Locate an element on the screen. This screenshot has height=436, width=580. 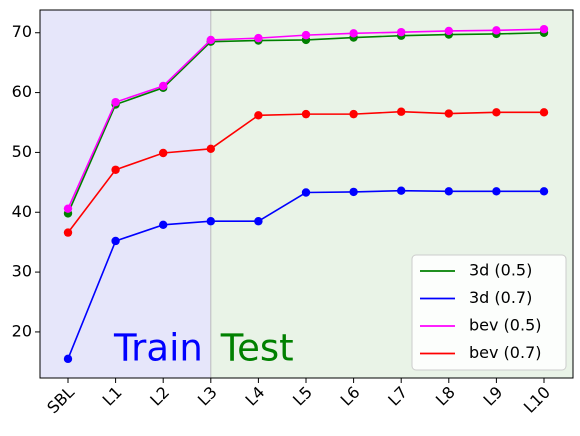
x-tick-label: L7 is located at coordinates (397, 396).